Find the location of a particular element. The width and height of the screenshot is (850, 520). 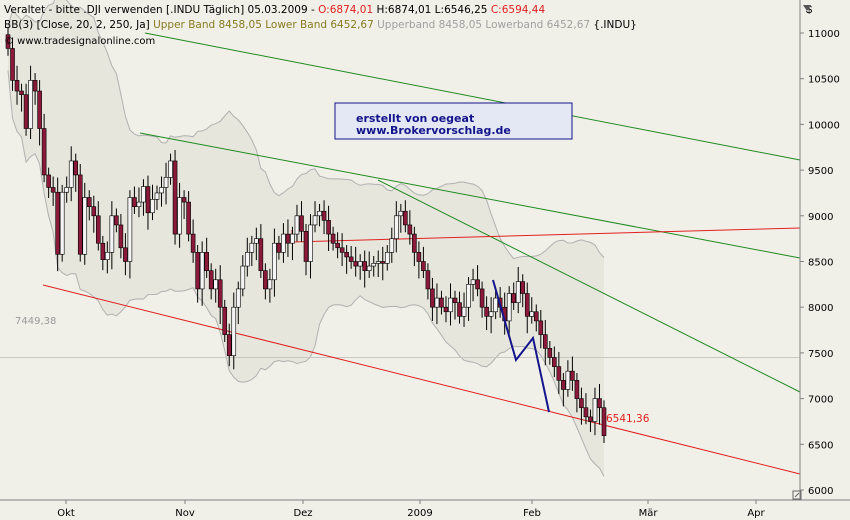

y-tick-label: 7500 is located at coordinates (820, 354).